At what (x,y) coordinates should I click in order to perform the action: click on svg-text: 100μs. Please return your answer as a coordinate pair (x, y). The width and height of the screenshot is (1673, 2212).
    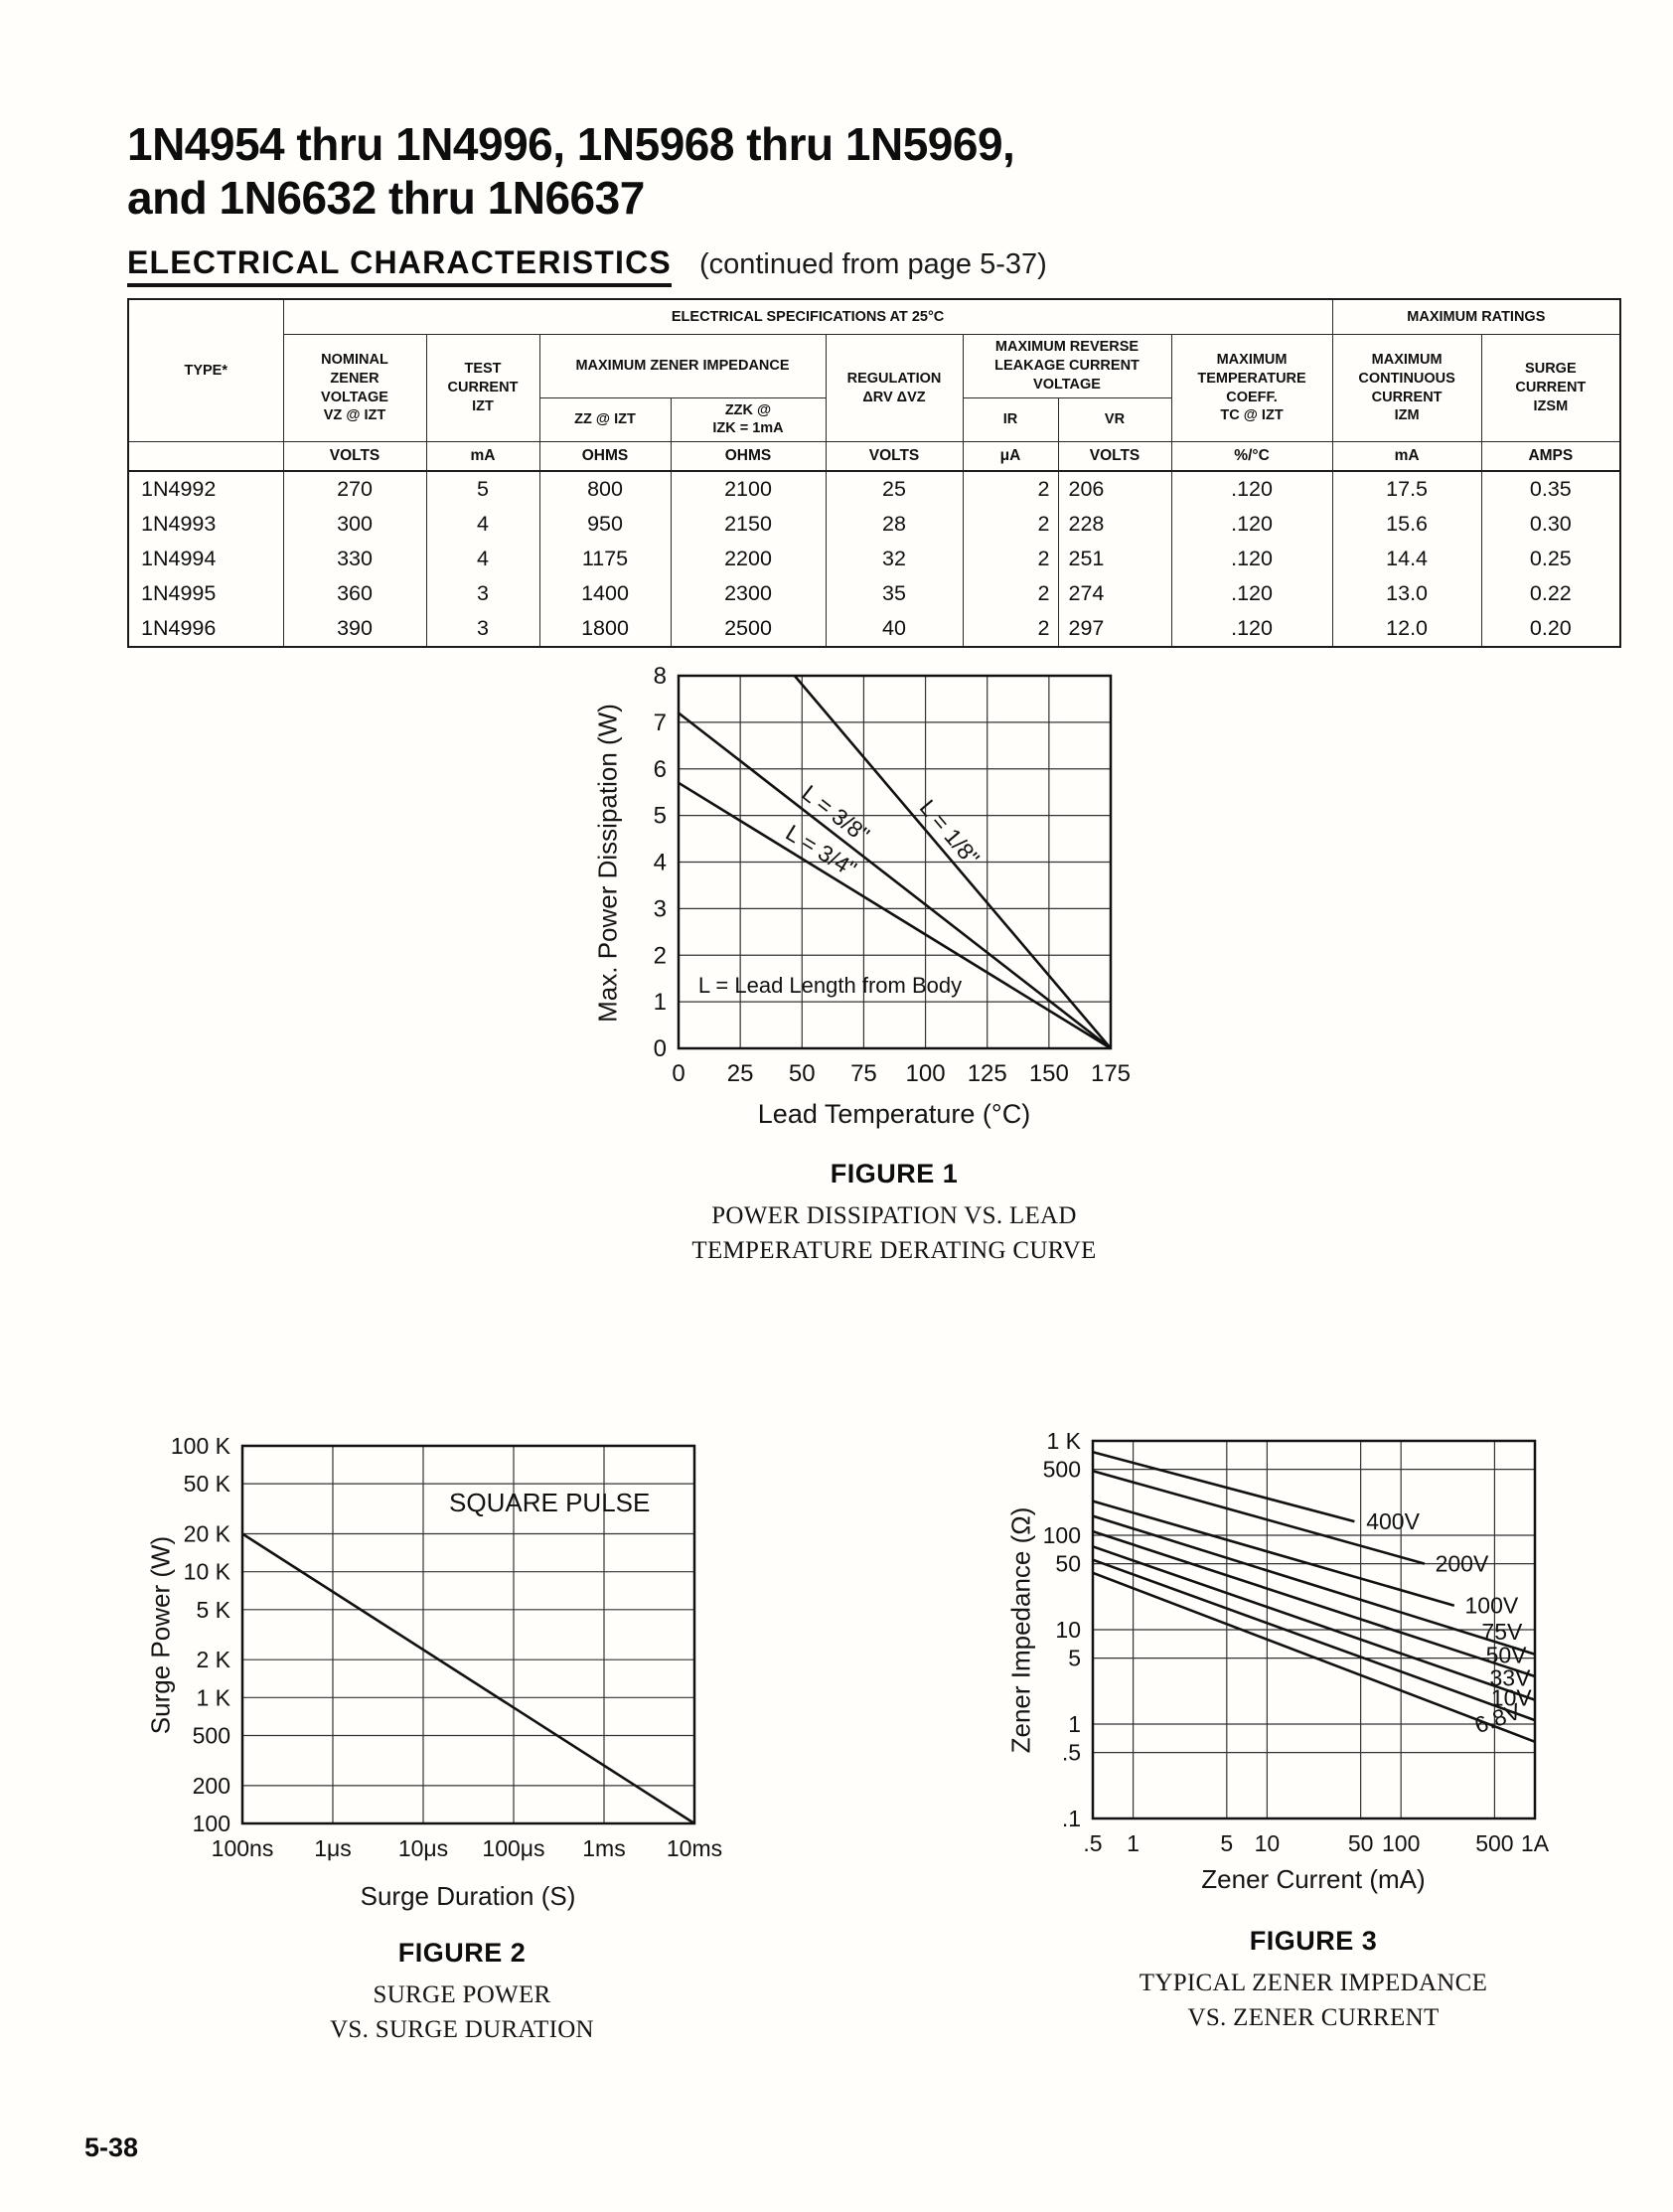
    Looking at the image, I should click on (513, 1848).